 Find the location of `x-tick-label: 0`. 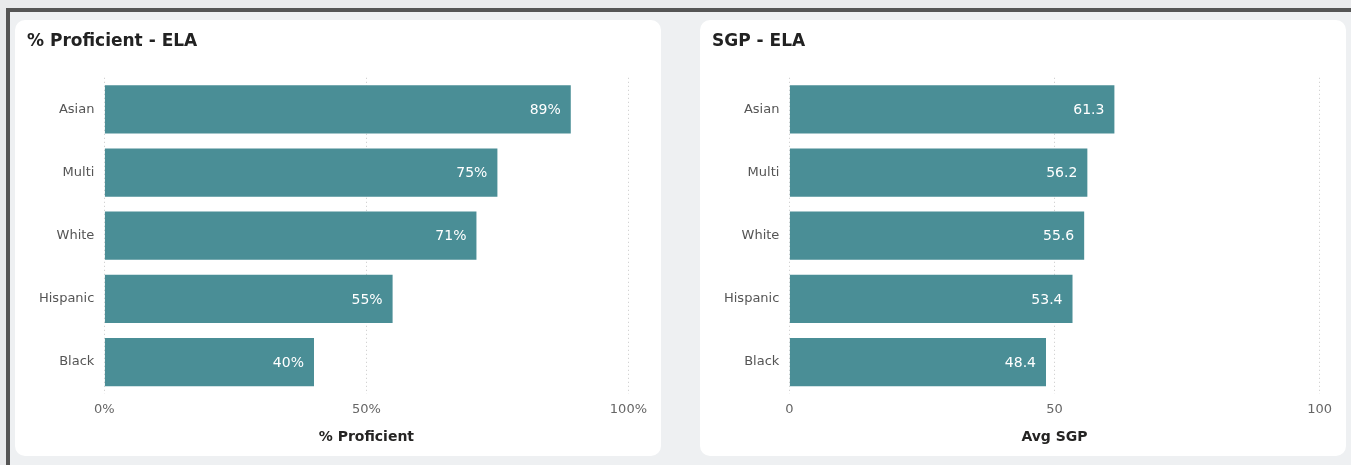

x-tick-label: 0 is located at coordinates (789, 408).